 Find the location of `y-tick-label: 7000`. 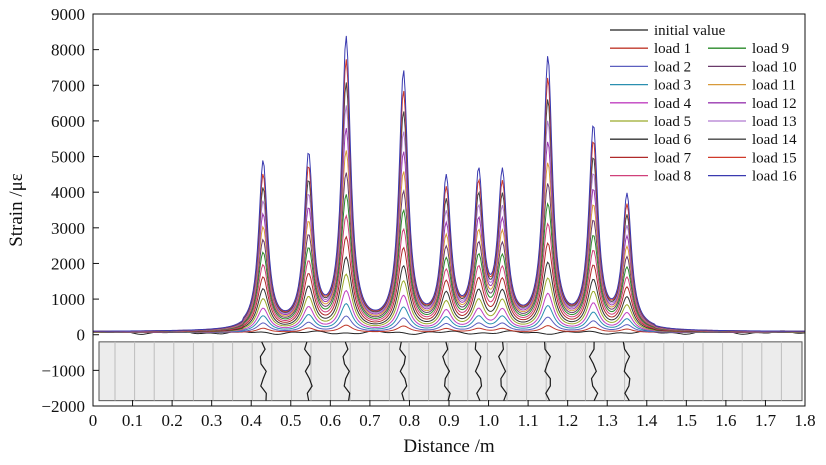

y-tick-label: 7000 is located at coordinates (68, 85).